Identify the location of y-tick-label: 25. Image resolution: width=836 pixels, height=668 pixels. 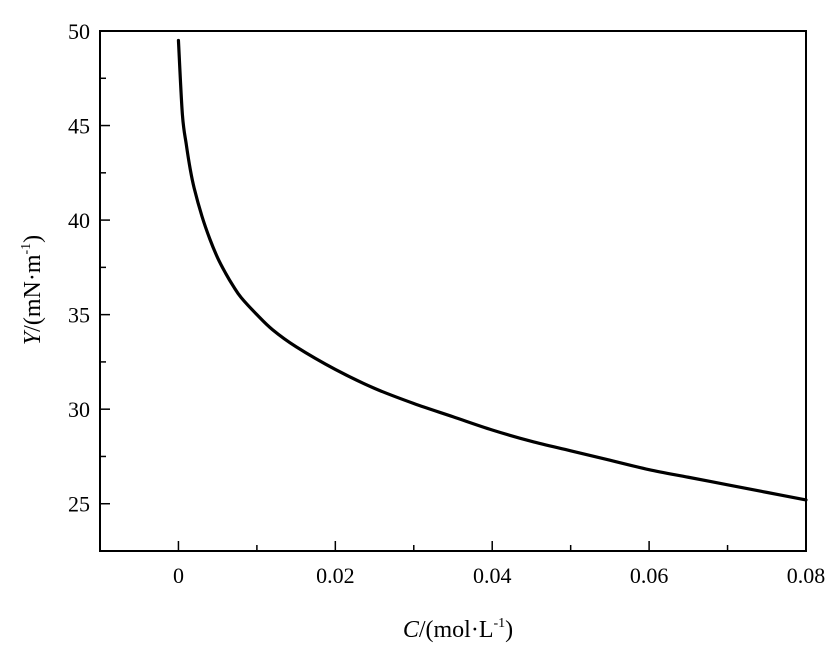
(79, 504).